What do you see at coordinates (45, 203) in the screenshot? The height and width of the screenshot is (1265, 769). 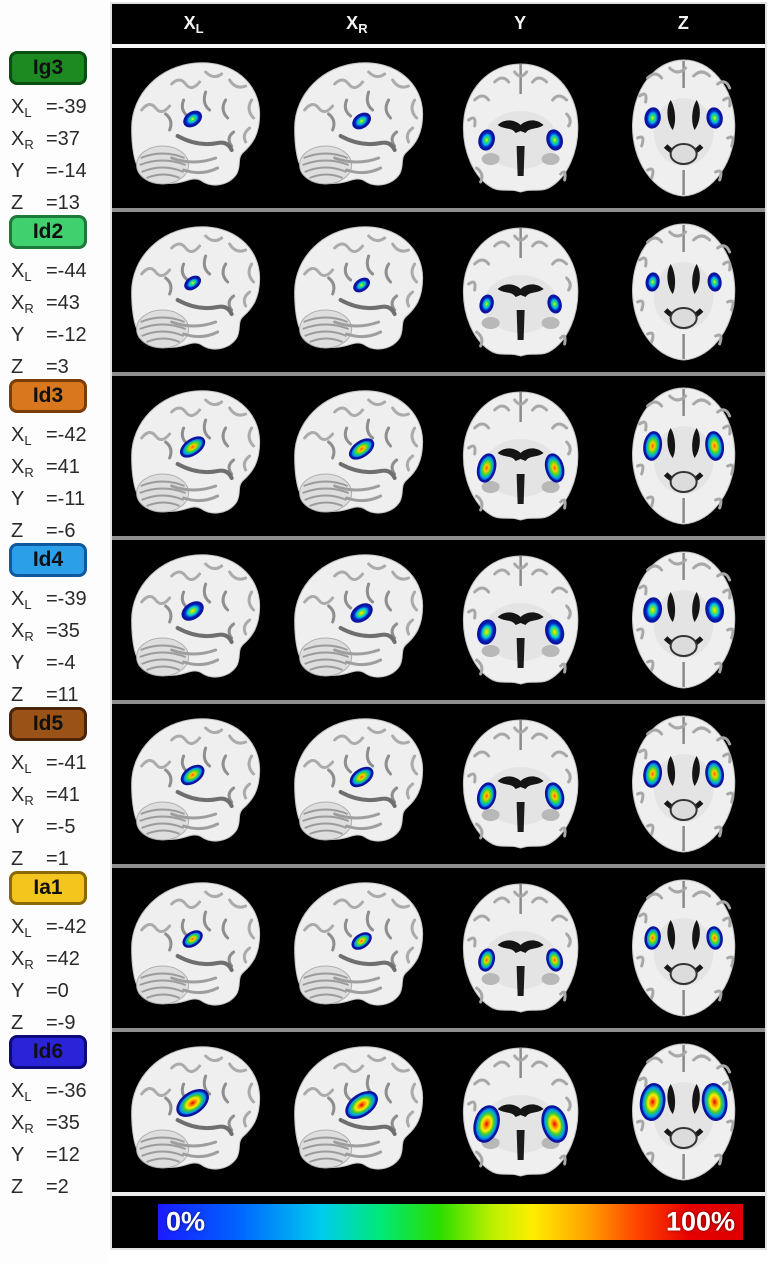 I see `coordinate-line: Z =13` at bounding box center [45, 203].